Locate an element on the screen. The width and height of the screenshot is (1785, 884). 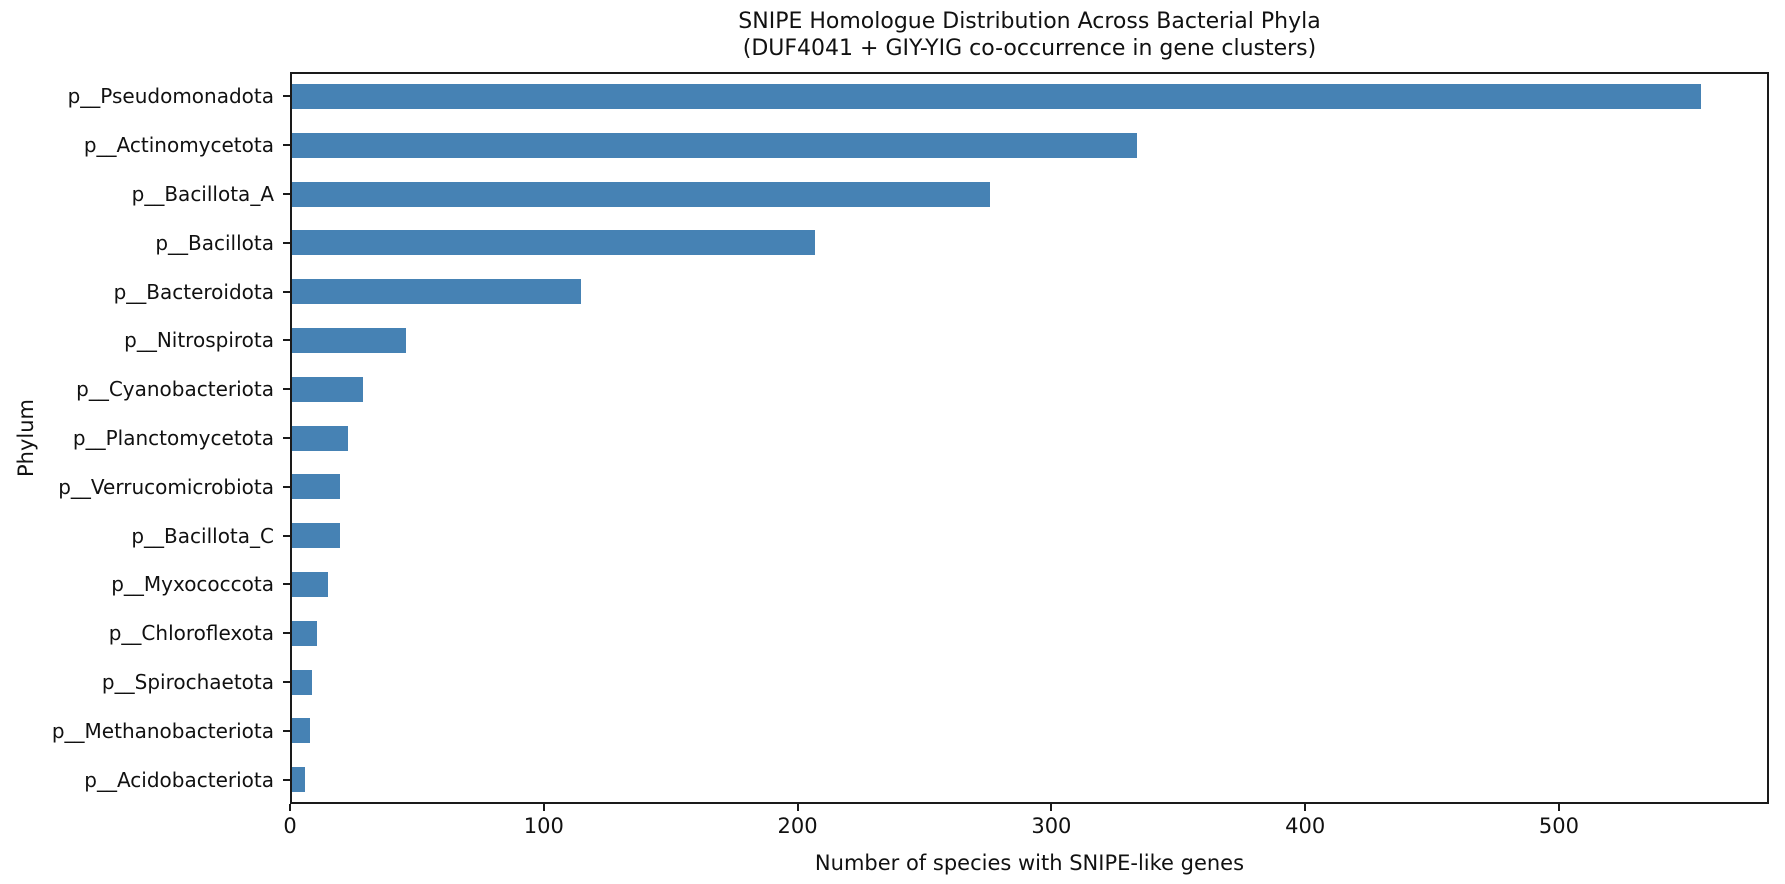
bar-p__Nitrospirota is located at coordinates (349, 340).